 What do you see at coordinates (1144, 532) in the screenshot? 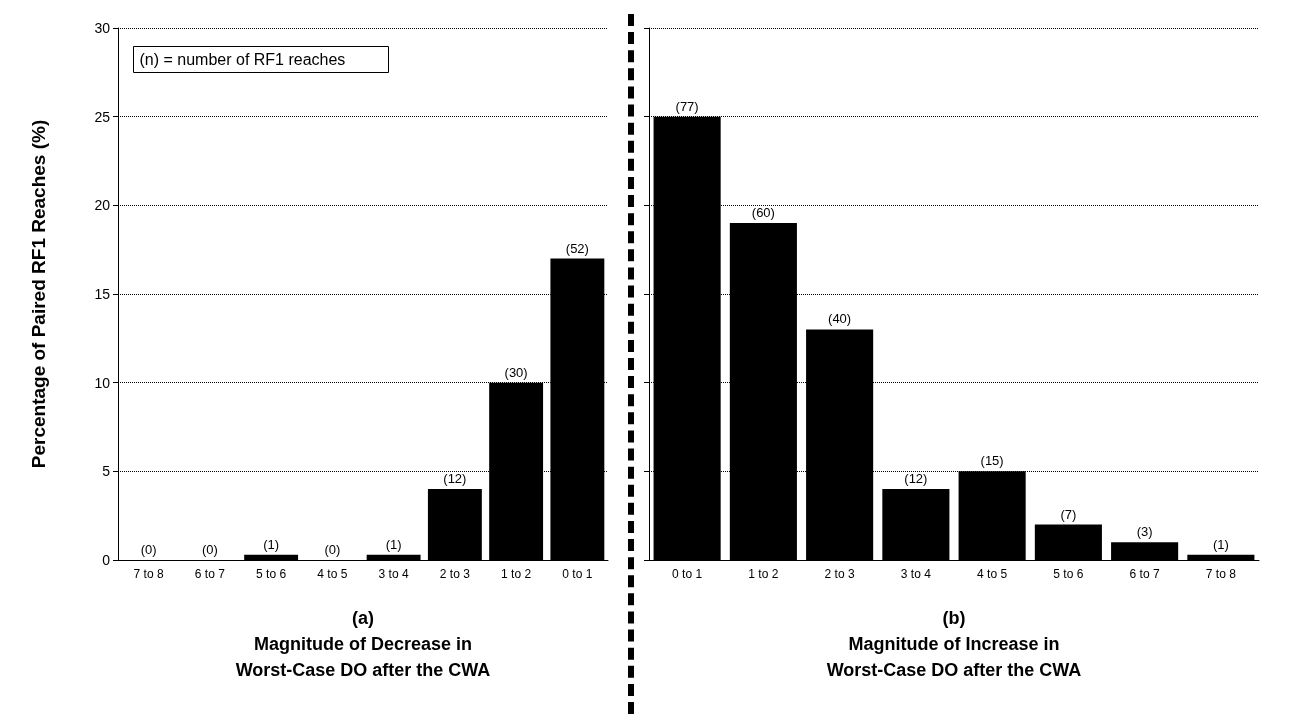
I see `annotation: (3)` at bounding box center [1144, 532].